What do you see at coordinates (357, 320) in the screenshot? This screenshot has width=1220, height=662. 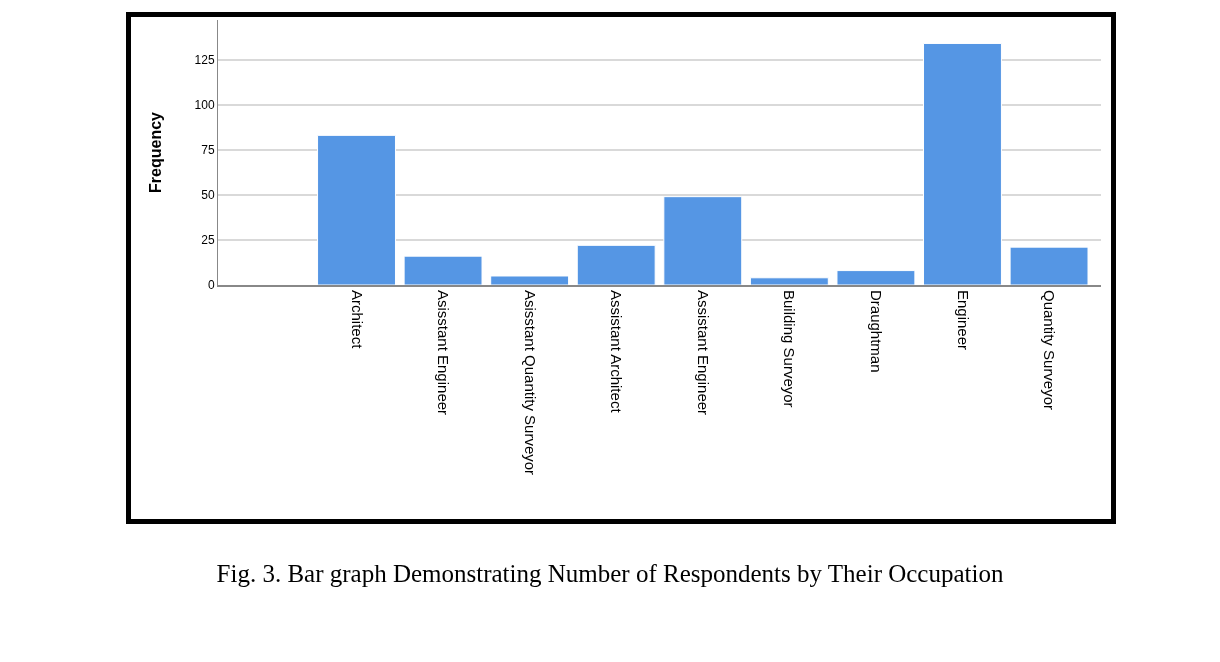 I see `x-tick-label: Architect` at bounding box center [357, 320].